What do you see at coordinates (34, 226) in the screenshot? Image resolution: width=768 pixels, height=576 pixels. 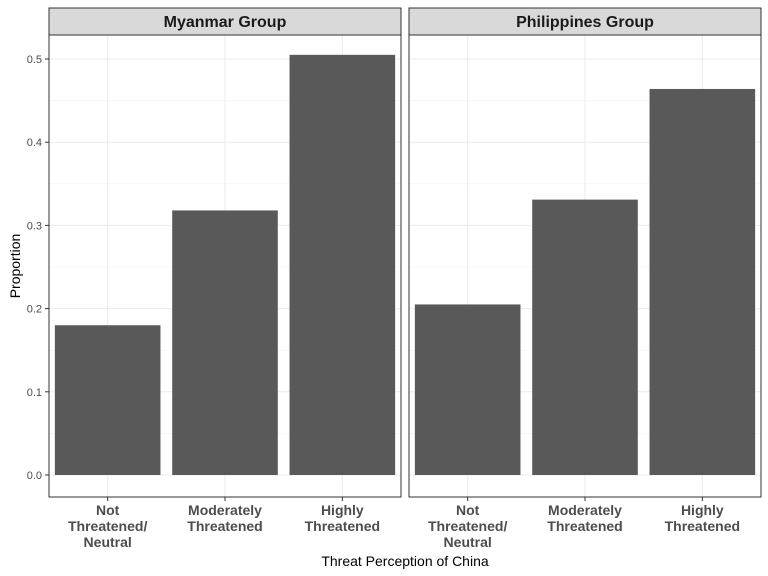 I see `y-tick-label: 0.3` at bounding box center [34, 226].